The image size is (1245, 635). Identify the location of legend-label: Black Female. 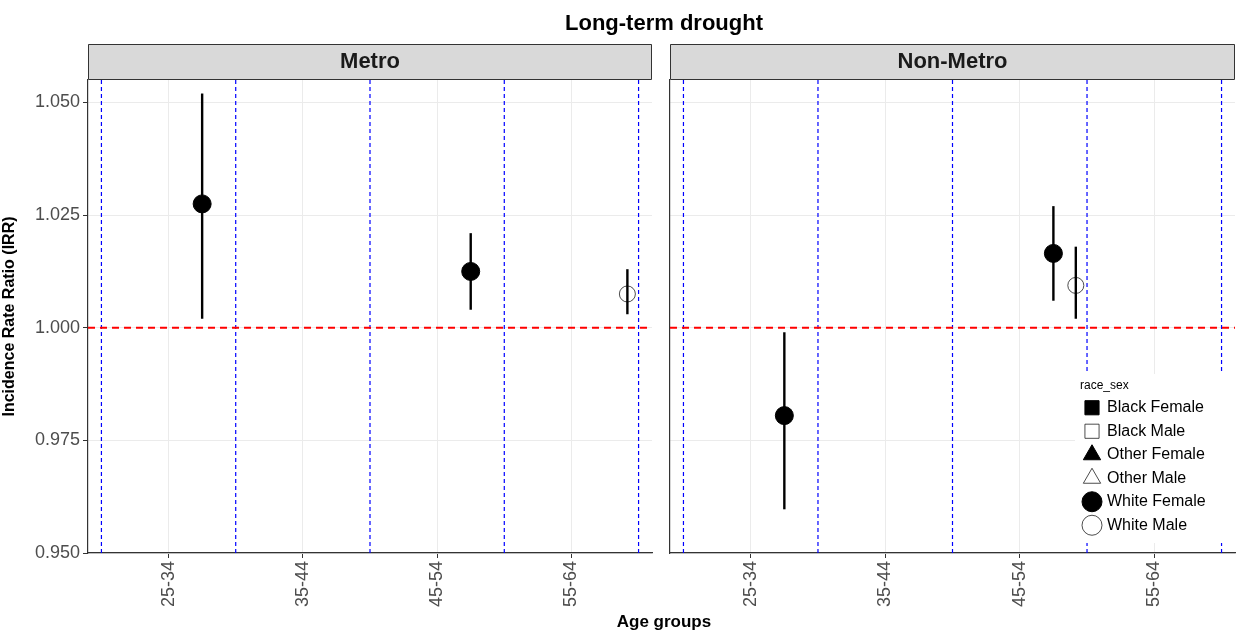
(1156, 407).